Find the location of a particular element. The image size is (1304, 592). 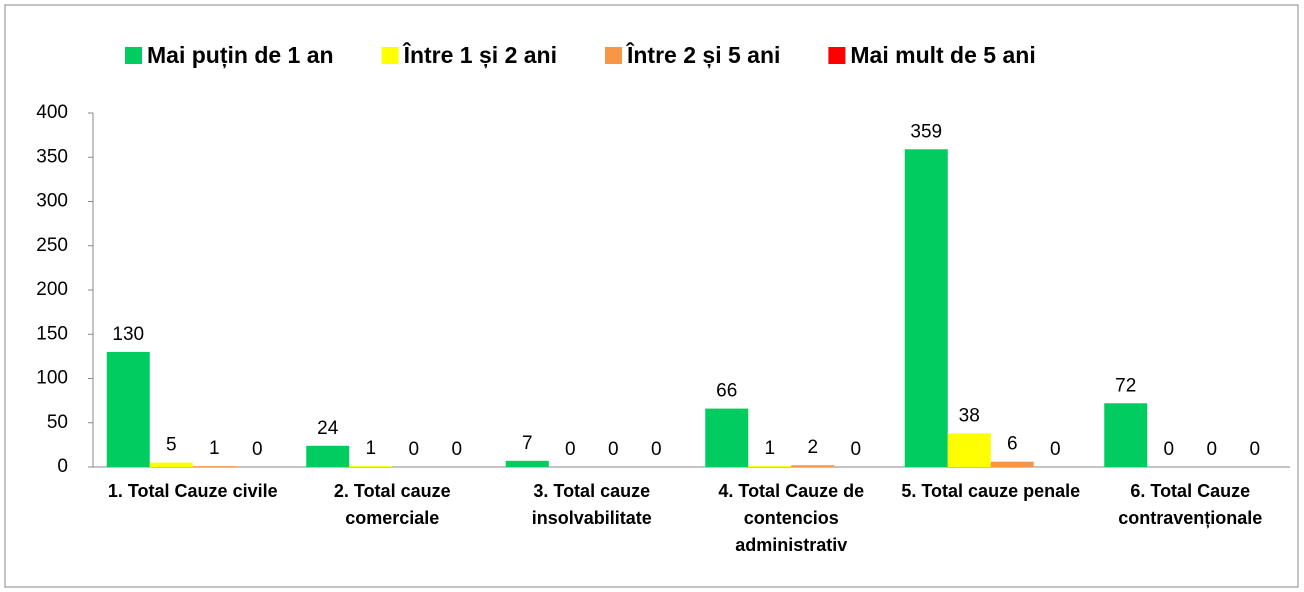

value-label: 5 is located at coordinates (171, 445).